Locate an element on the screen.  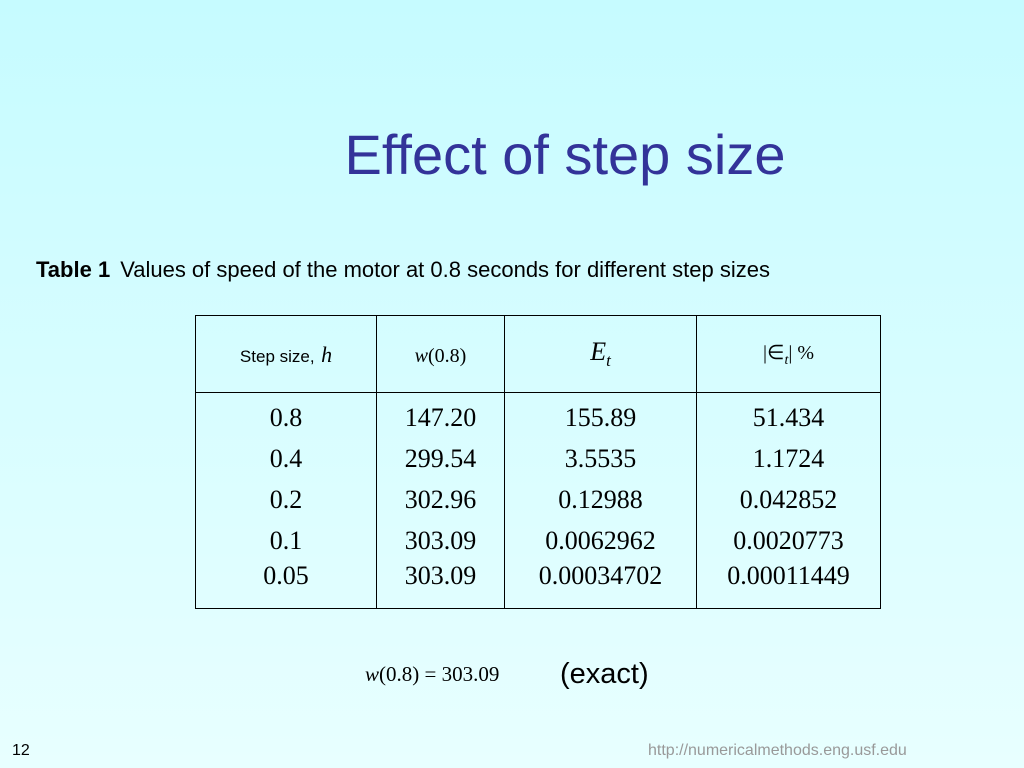
table-cell: 3.5535 is located at coordinates (600, 458).